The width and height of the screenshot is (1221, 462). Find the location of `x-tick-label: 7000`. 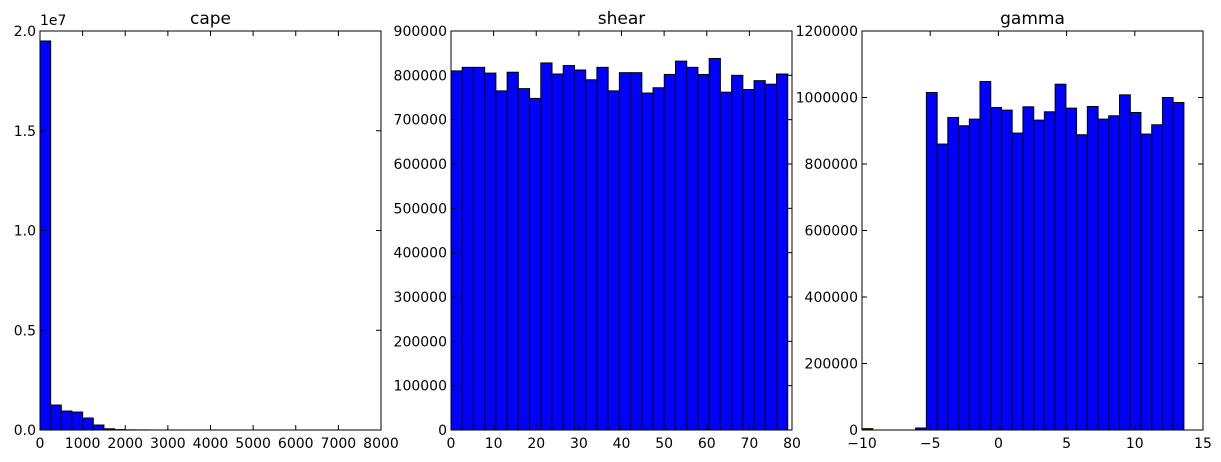

x-tick-label: 7000 is located at coordinates (339, 444).